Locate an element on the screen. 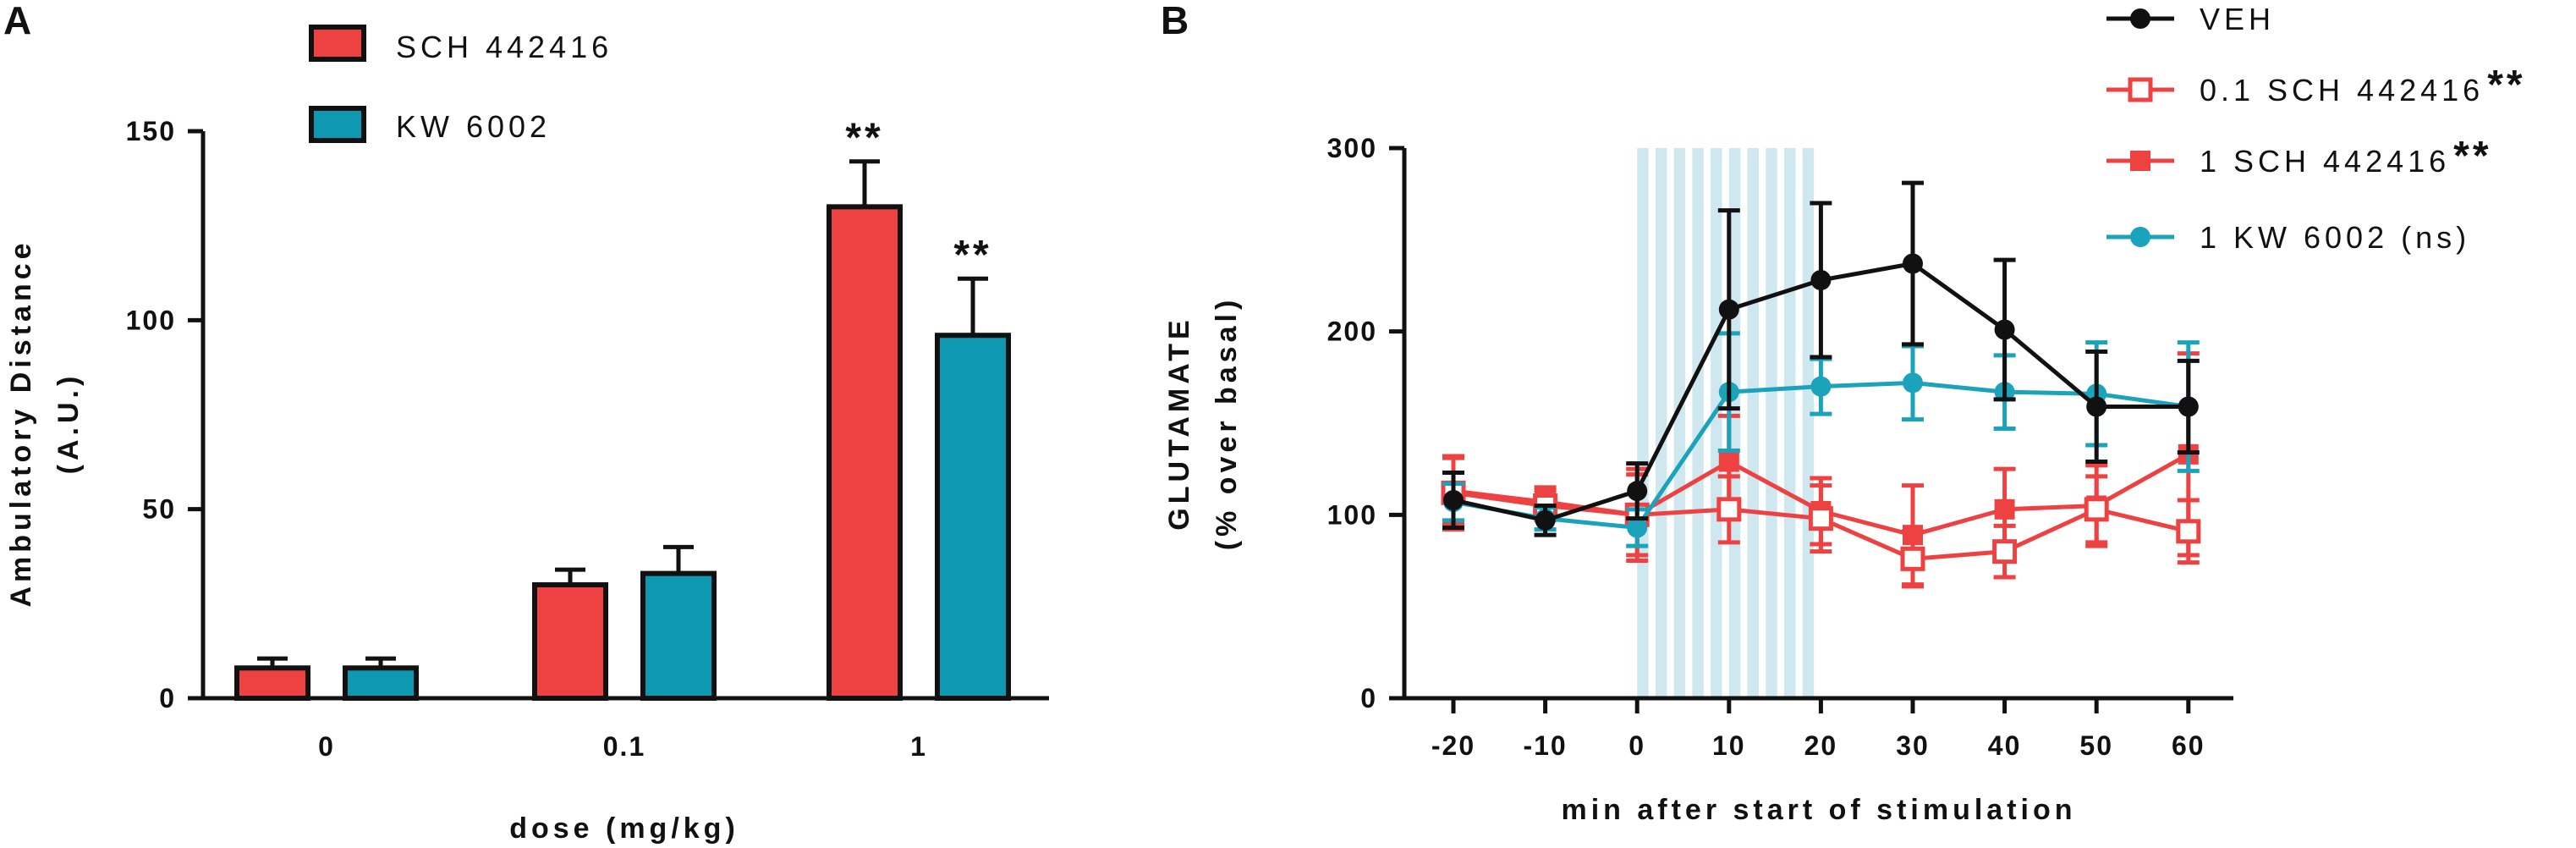 The width and height of the screenshot is (2576, 848). panel-b-x-ticks: -20 -10 0 10 20 30 40 50 60 is located at coordinates (1818, 730).